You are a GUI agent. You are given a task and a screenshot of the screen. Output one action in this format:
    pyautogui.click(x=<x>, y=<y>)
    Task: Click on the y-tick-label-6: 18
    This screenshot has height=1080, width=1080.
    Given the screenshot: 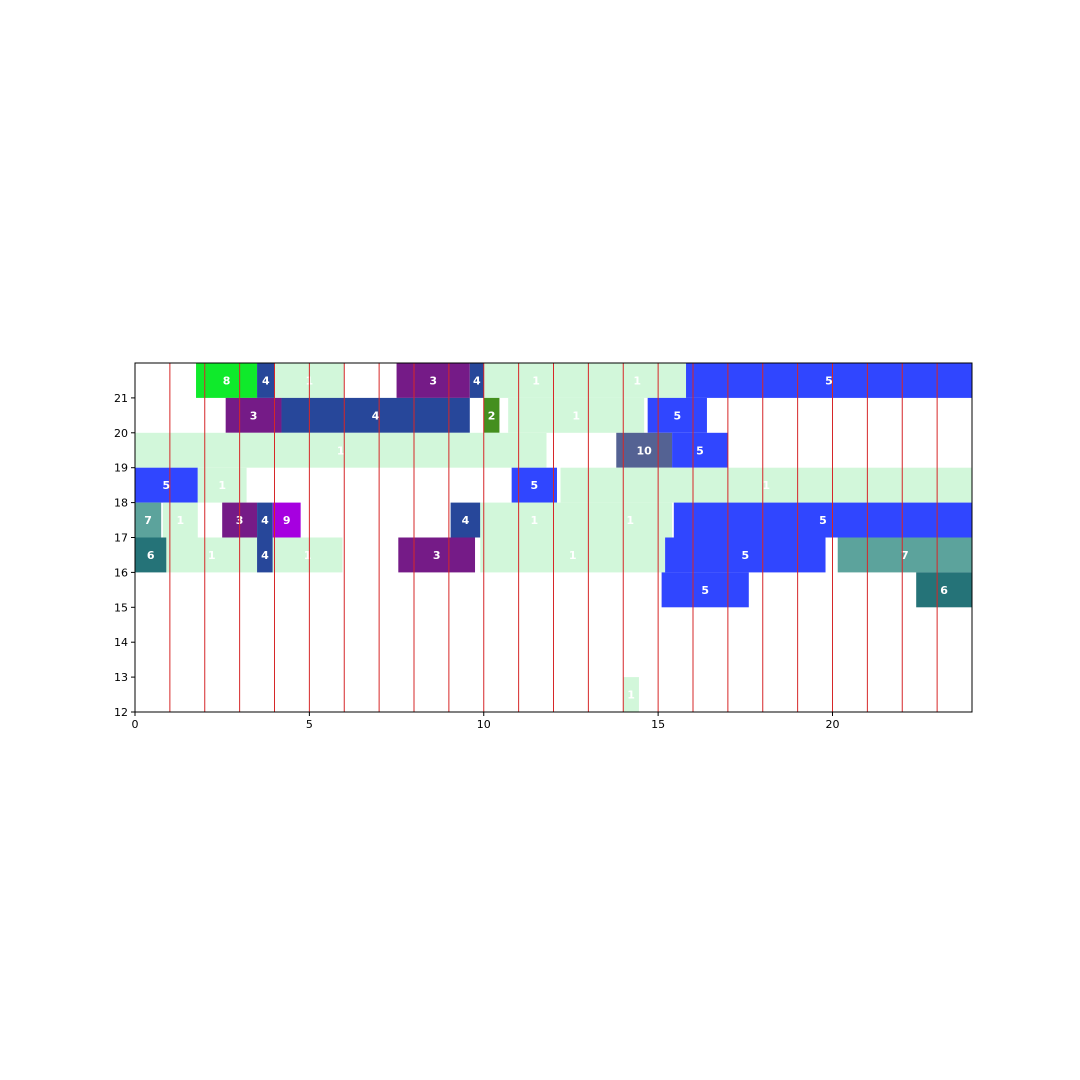 What is the action you would take?
    pyautogui.click(x=121, y=503)
    